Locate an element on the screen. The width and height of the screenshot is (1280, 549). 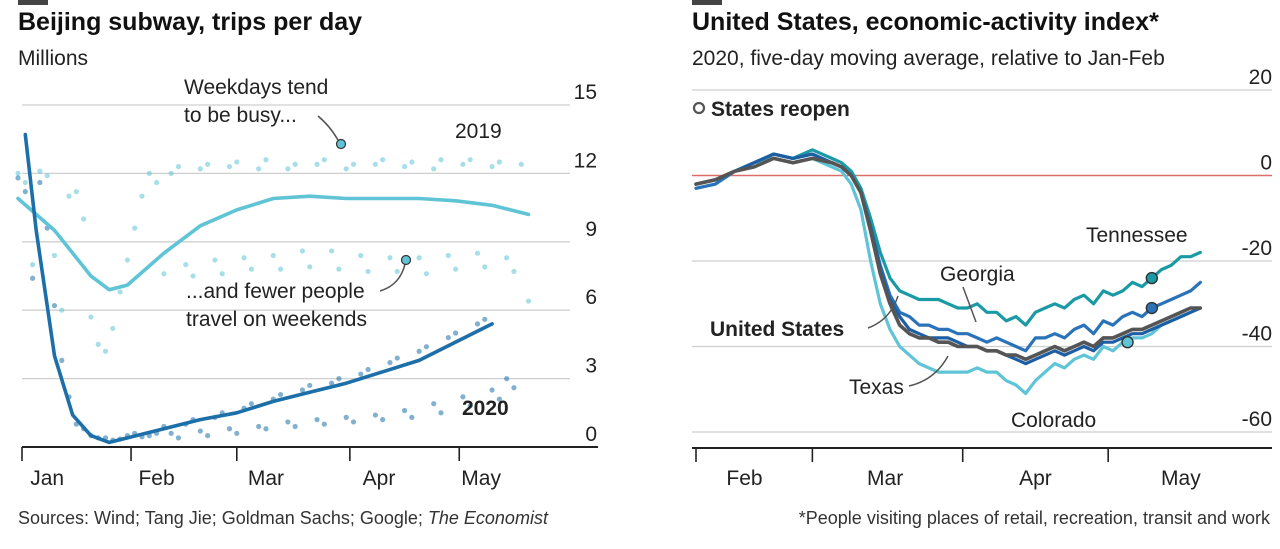
left-y-tick-label: 0 is located at coordinates (591, 434).